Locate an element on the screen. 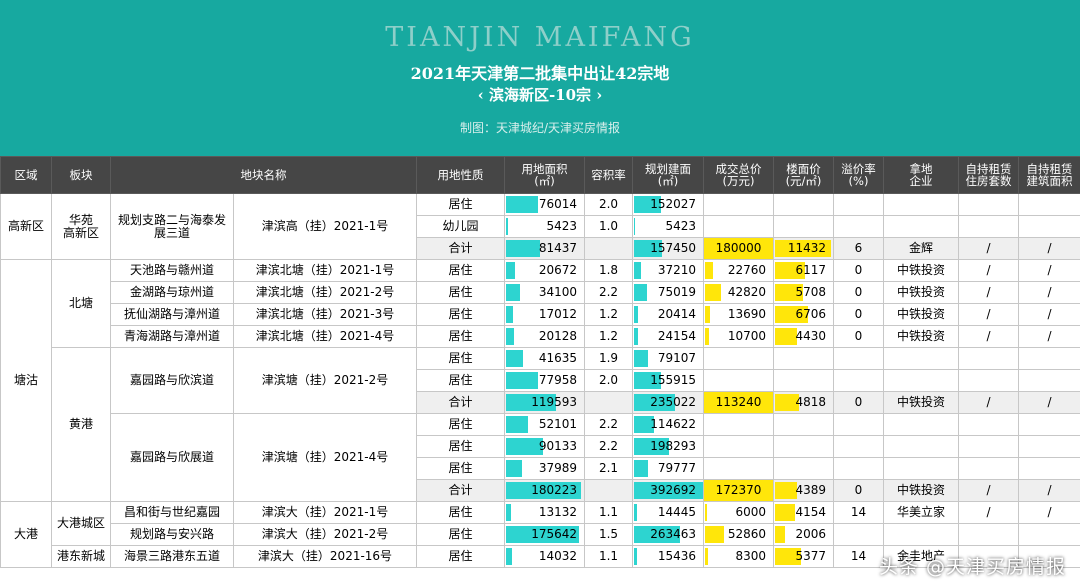 Image resolution: width=1080 pixels, height=585 pixels. floor-price: 4430 is located at coordinates (803, 336).